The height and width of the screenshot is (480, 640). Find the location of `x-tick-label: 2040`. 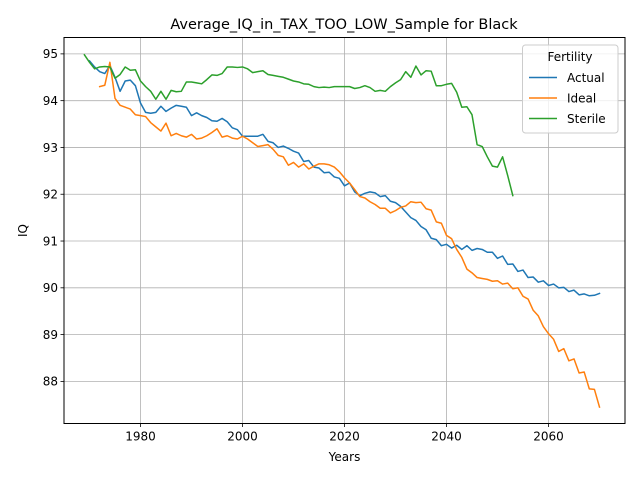

x-tick-label: 2040 is located at coordinates (446, 437).